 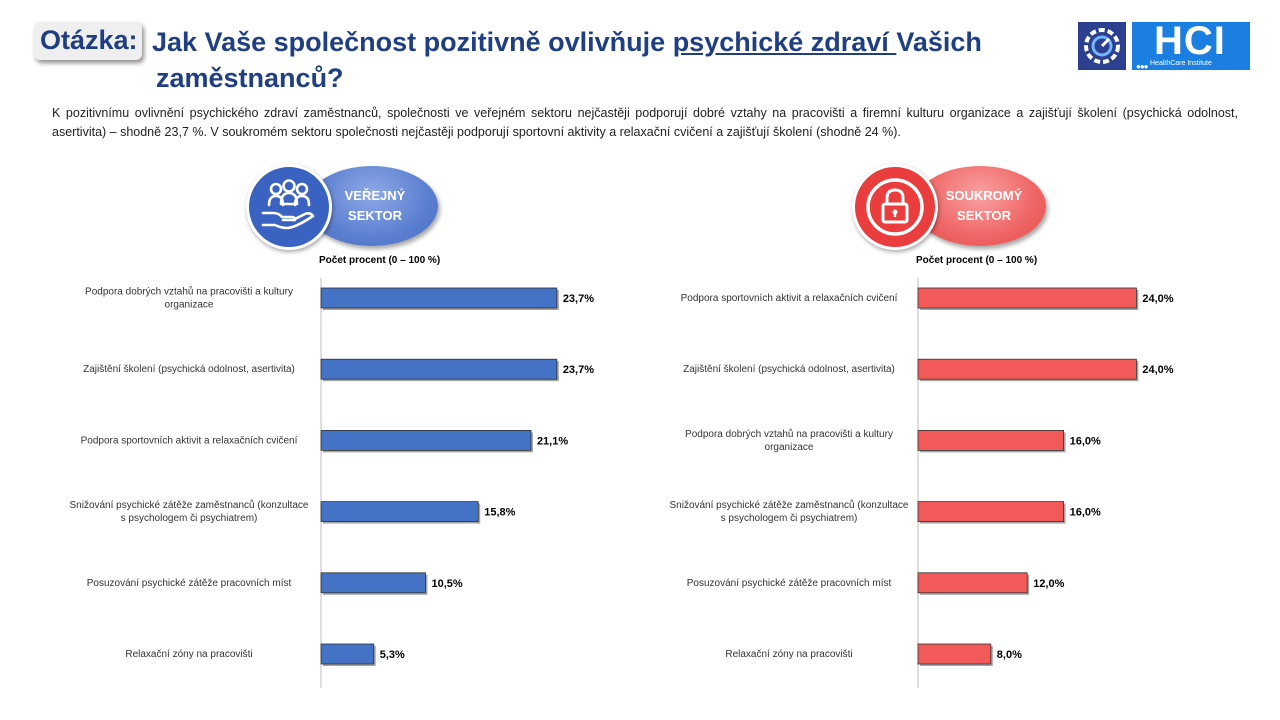 I want to click on data-label: 21,1%, so click(x=552, y=441).